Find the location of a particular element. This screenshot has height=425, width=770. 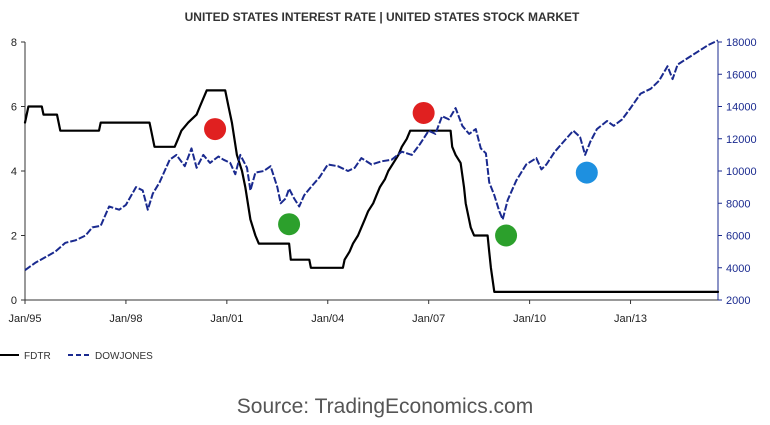

right-tick-label: 14000 is located at coordinates (741, 108).